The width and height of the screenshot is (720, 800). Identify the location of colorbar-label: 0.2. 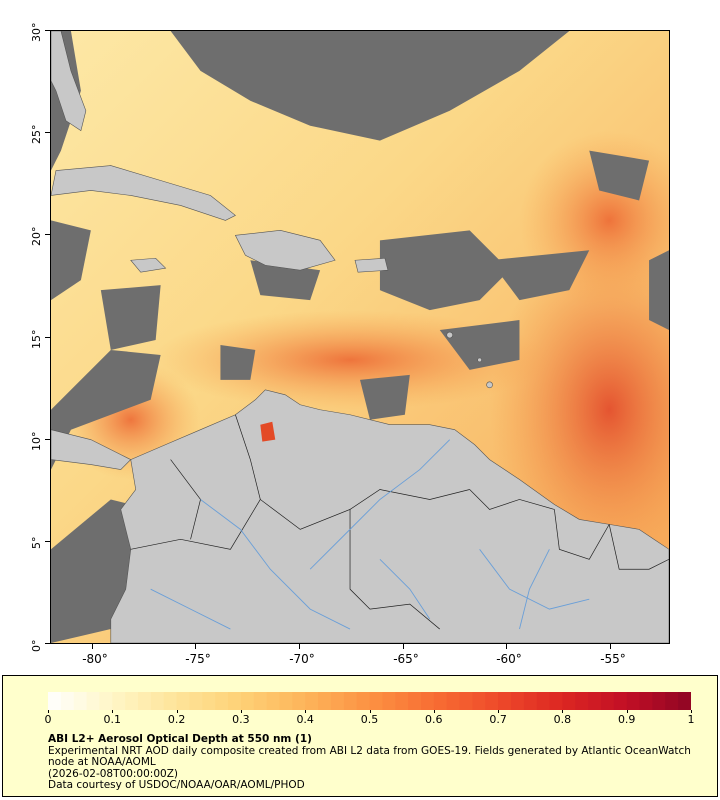
(176, 719).